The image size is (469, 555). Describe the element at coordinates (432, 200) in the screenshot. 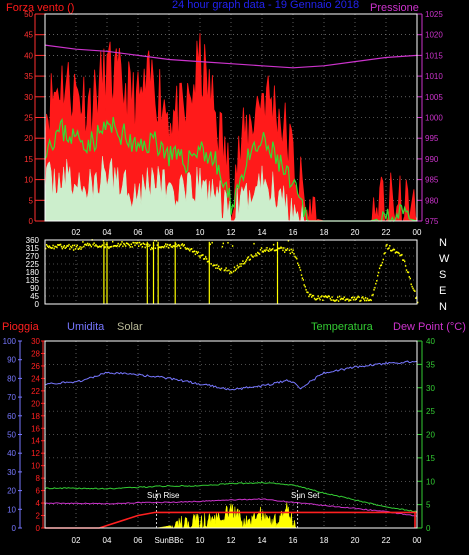

I see `pressure-tick-label: 980` at that location.